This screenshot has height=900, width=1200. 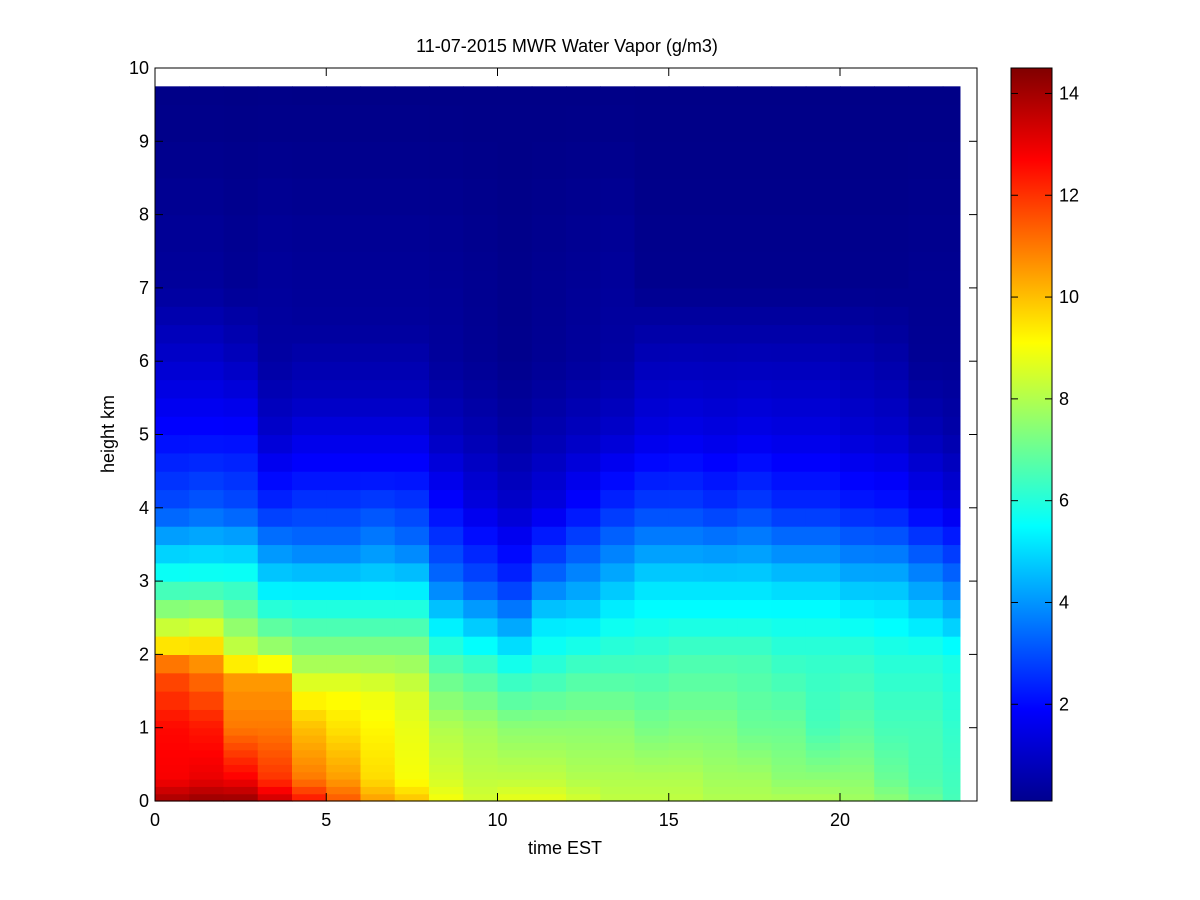 What do you see at coordinates (1069, 93) in the screenshot?
I see `colorbar-tick-label: 14` at bounding box center [1069, 93].